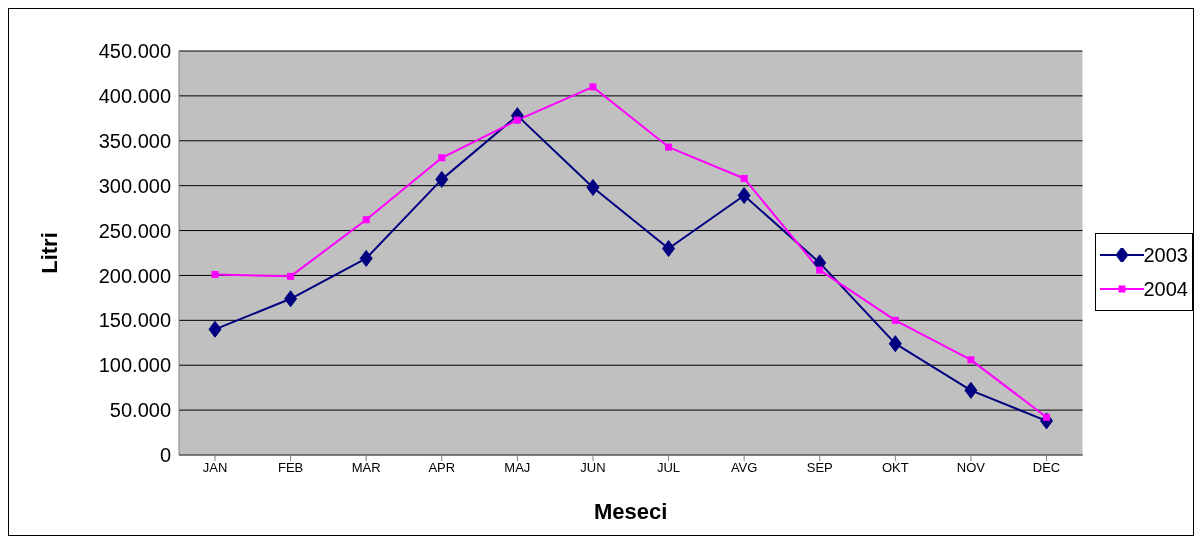  What do you see at coordinates (165, 455) in the screenshot?
I see `y-tick-label: 0` at bounding box center [165, 455].